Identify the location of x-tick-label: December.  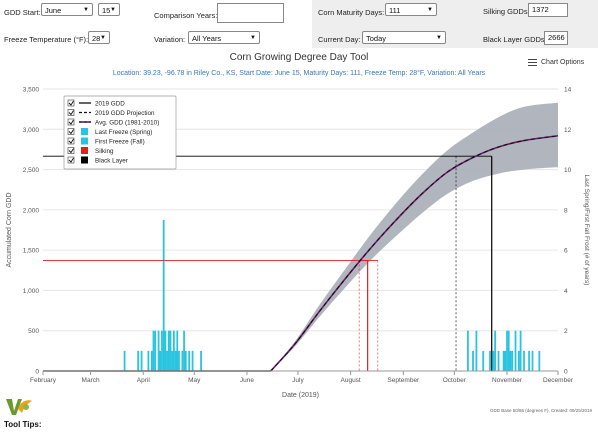
(558, 380).